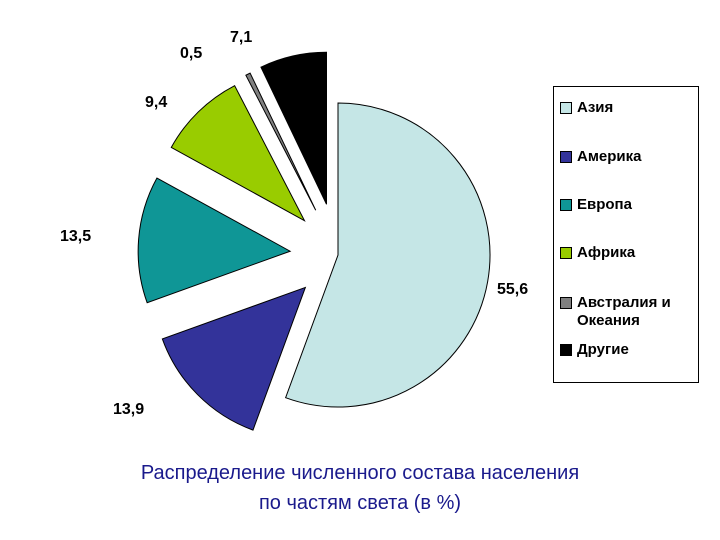 This screenshot has width=720, height=540. What do you see at coordinates (75, 236) in the screenshot?
I see `data-label-europe: 13,5` at bounding box center [75, 236].